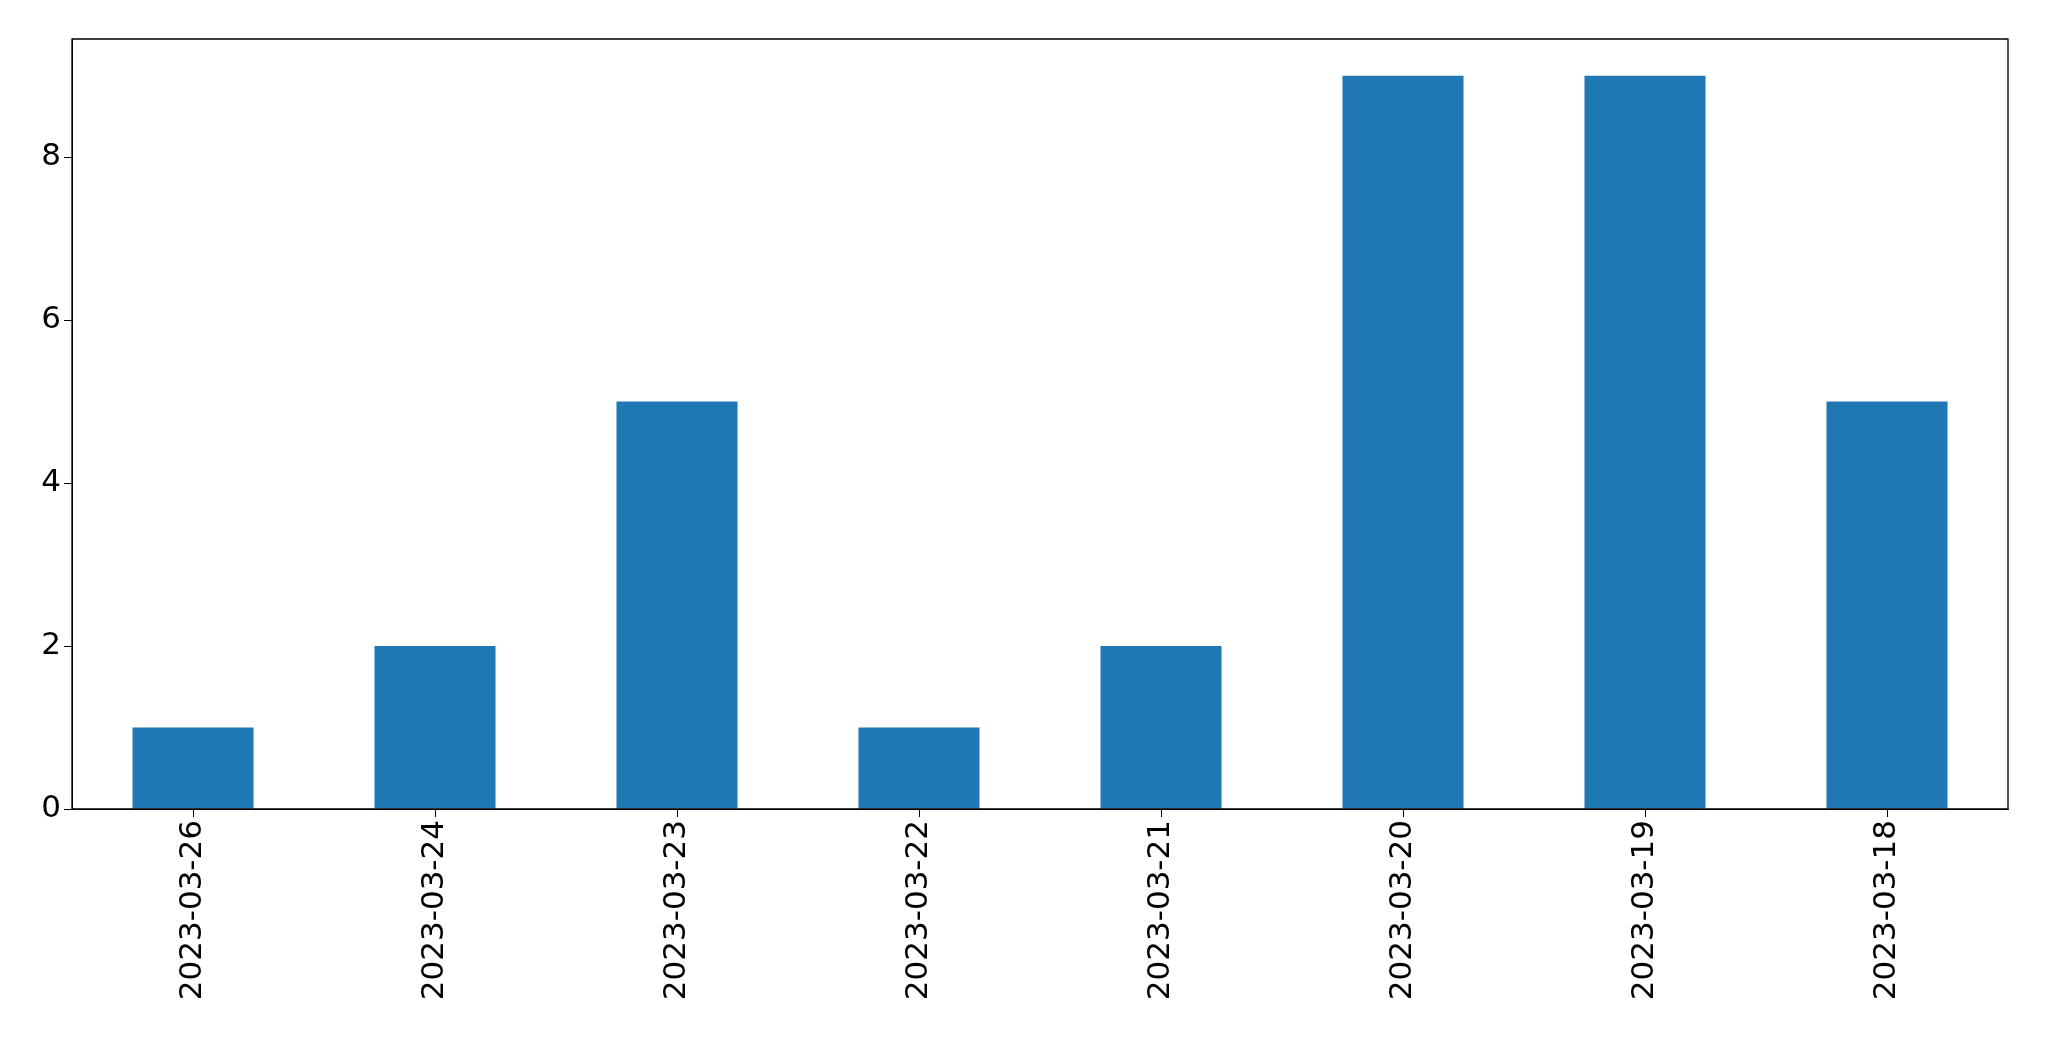 The image size is (2049, 1061). Describe the element at coordinates (1400, 910) in the screenshot. I see `x-tick-label: 2023-03-20` at that location.